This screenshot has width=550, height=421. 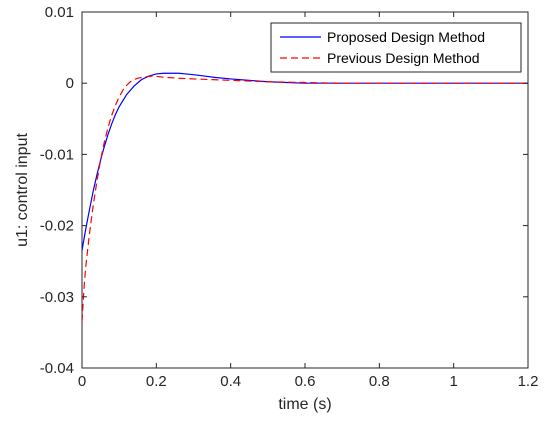 What do you see at coordinates (156, 381) in the screenshot?
I see `x-tick-label: 0.2` at bounding box center [156, 381].